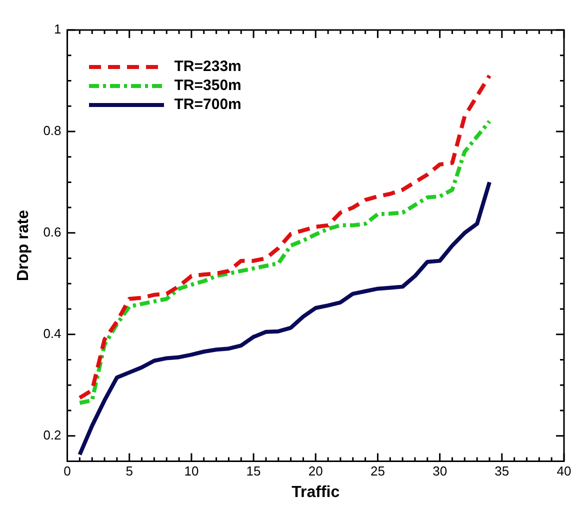 The width and height of the screenshot is (576, 512). What do you see at coordinates (208, 85) in the screenshot?
I see `legend-label: TR=350m` at bounding box center [208, 85].